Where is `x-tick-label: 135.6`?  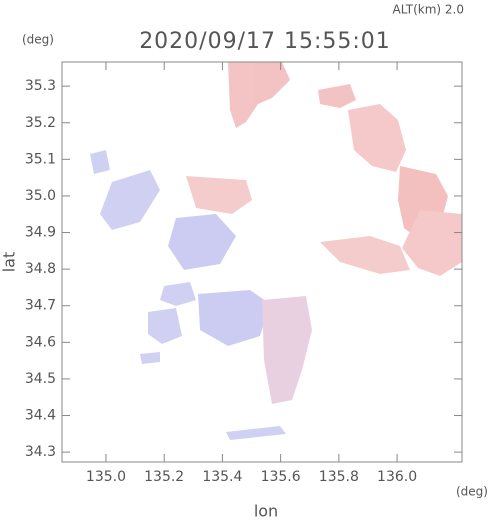 x-tick-label: 135.6 is located at coordinates (281, 477).